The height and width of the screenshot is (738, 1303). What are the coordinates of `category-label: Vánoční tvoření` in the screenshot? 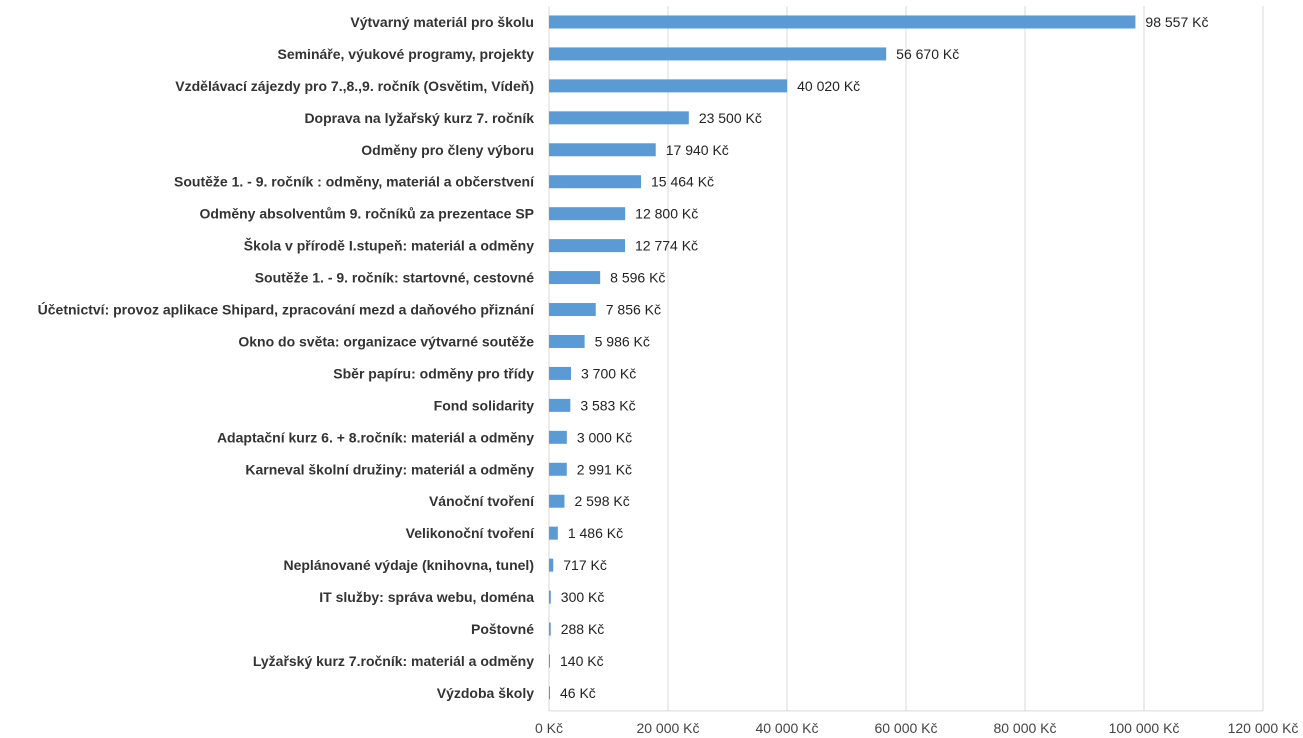 It's located at (482, 501).